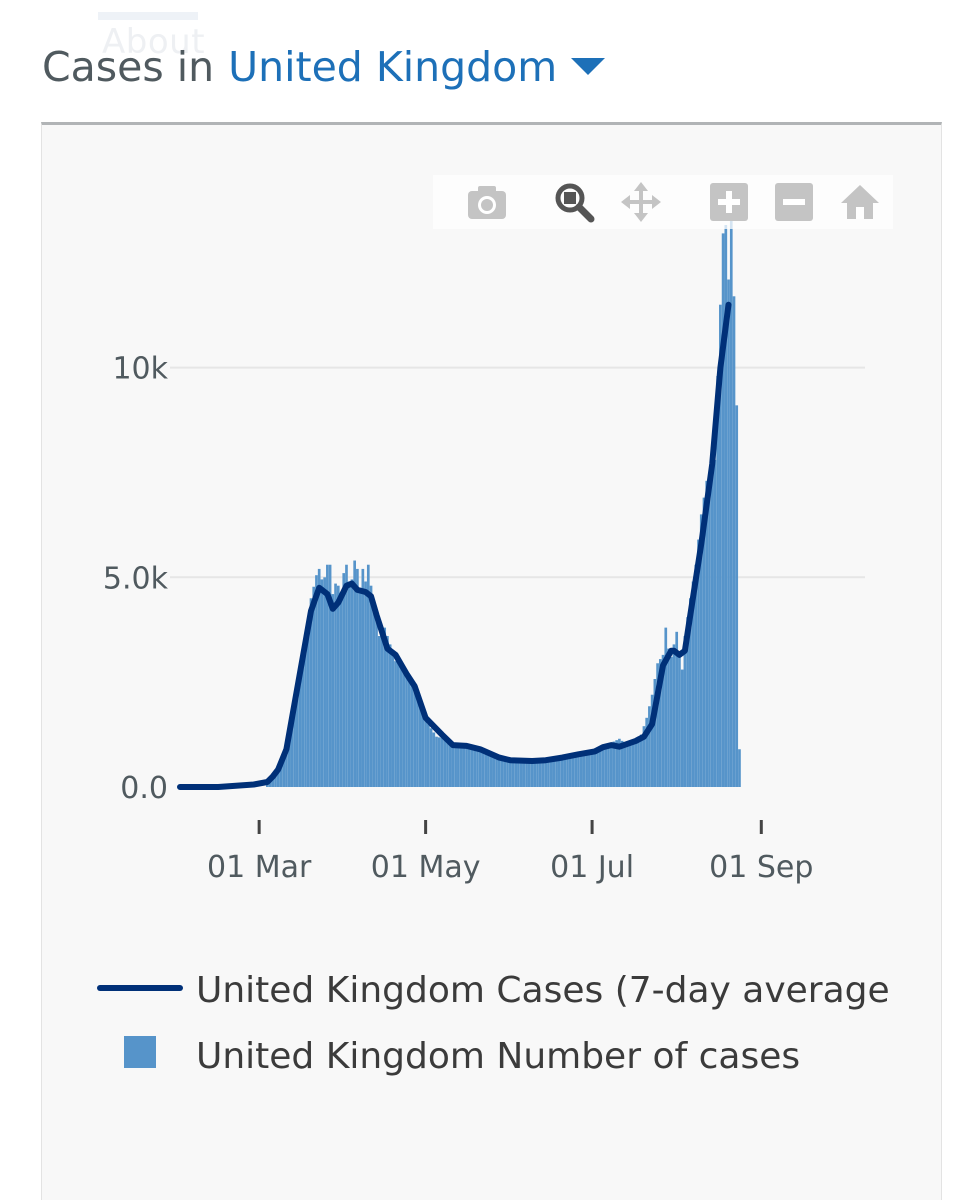 Image resolution: width=965 pixels, height=1200 pixels. What do you see at coordinates (140, 369) in the screenshot?
I see `y-tick-label: 10k` at bounding box center [140, 369].